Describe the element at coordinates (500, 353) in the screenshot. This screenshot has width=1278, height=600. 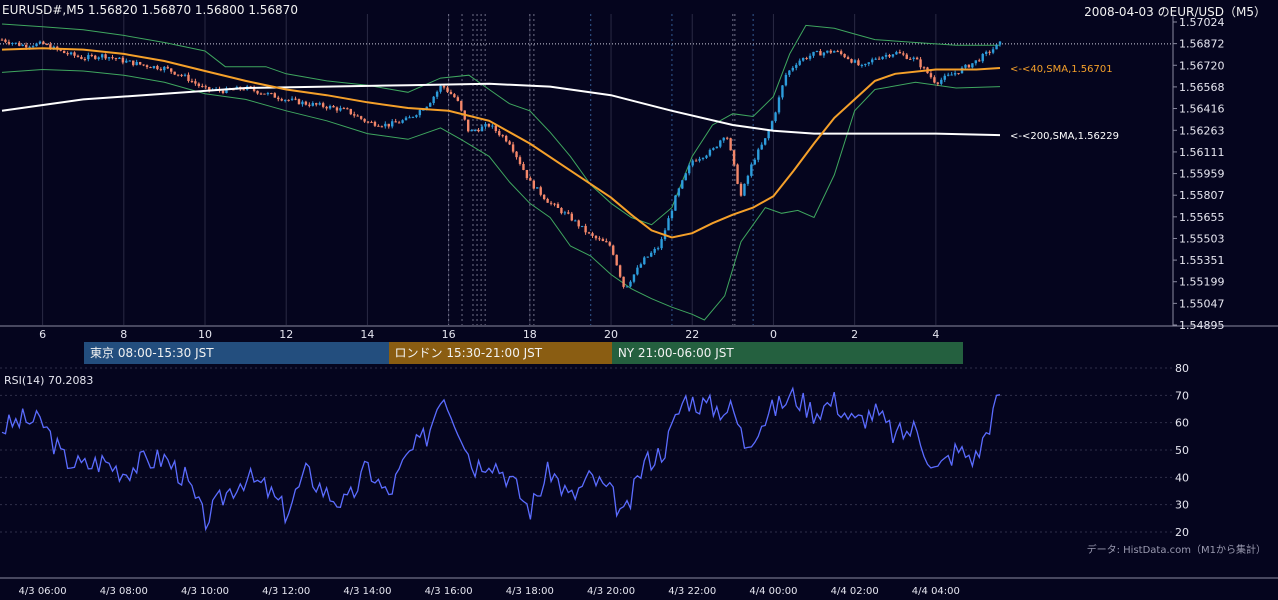
I see `session-london: ロンドン 15:30-21:00 JST` at that location.